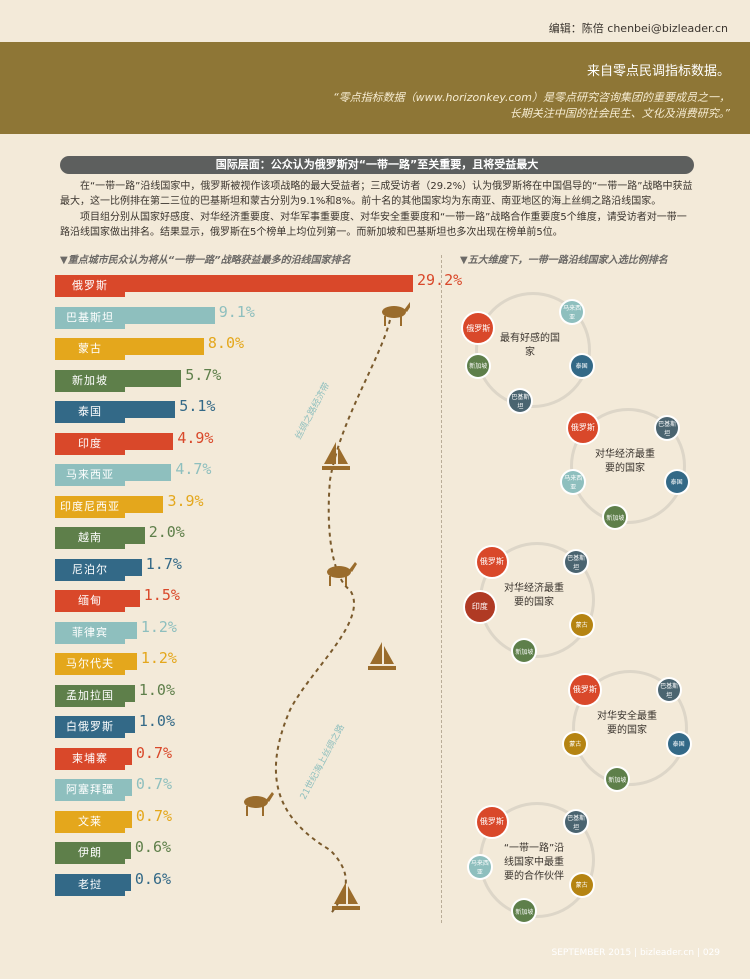 The height and width of the screenshot is (979, 750). Describe the element at coordinates (90, 727) in the screenshot. I see `bar-category-label: 白俄罗斯` at that location.